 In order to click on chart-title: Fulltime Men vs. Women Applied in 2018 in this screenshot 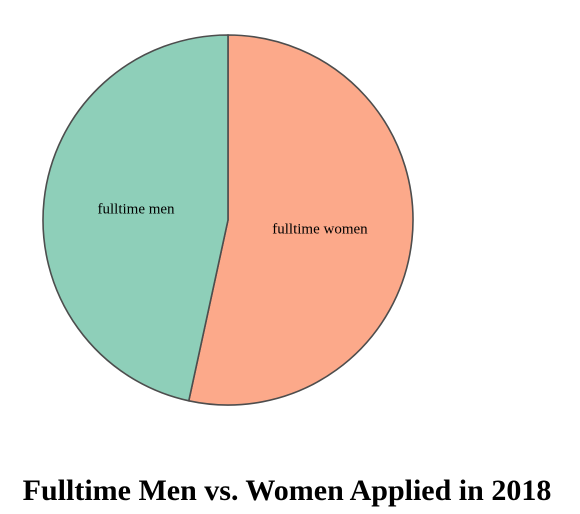, I will do `click(287, 490)`.